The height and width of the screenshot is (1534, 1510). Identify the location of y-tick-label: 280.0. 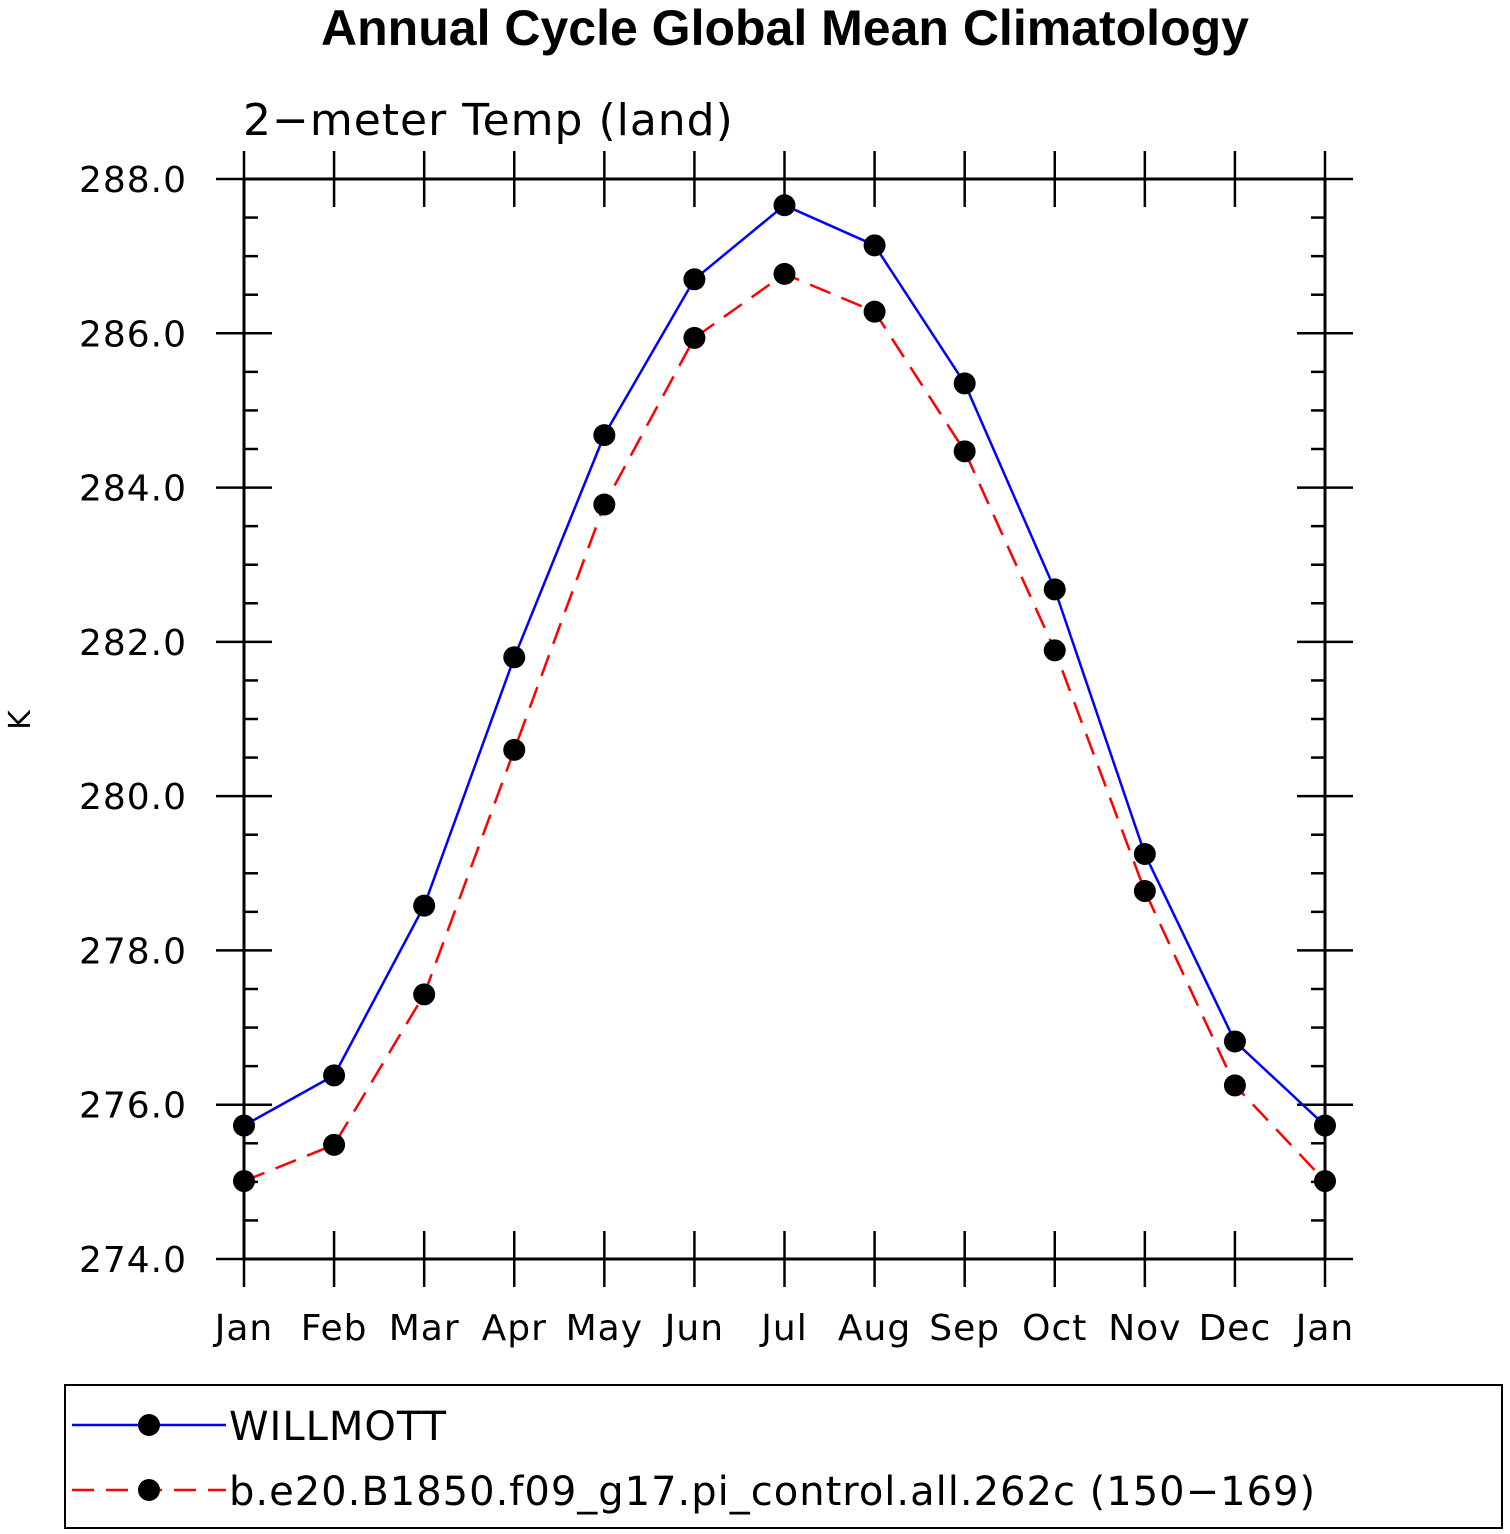
(133, 797).